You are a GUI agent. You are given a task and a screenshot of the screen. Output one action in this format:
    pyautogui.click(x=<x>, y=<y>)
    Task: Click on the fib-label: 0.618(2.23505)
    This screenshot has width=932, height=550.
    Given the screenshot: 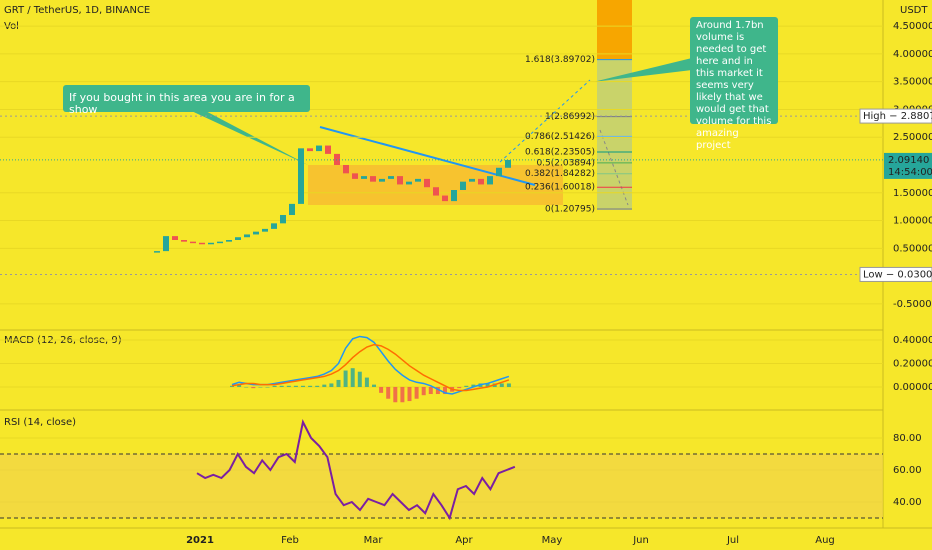 What is the action you would take?
    pyautogui.click(x=560, y=152)
    